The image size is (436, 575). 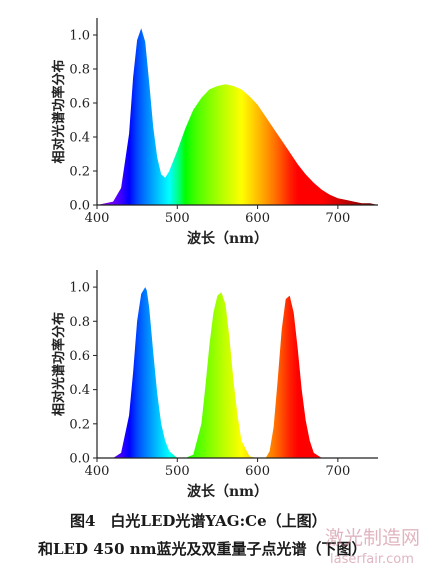 I want to click on caption-line-1: 图4 白光LED光谱YAG:Ce（上图）, so click(x=198, y=521).